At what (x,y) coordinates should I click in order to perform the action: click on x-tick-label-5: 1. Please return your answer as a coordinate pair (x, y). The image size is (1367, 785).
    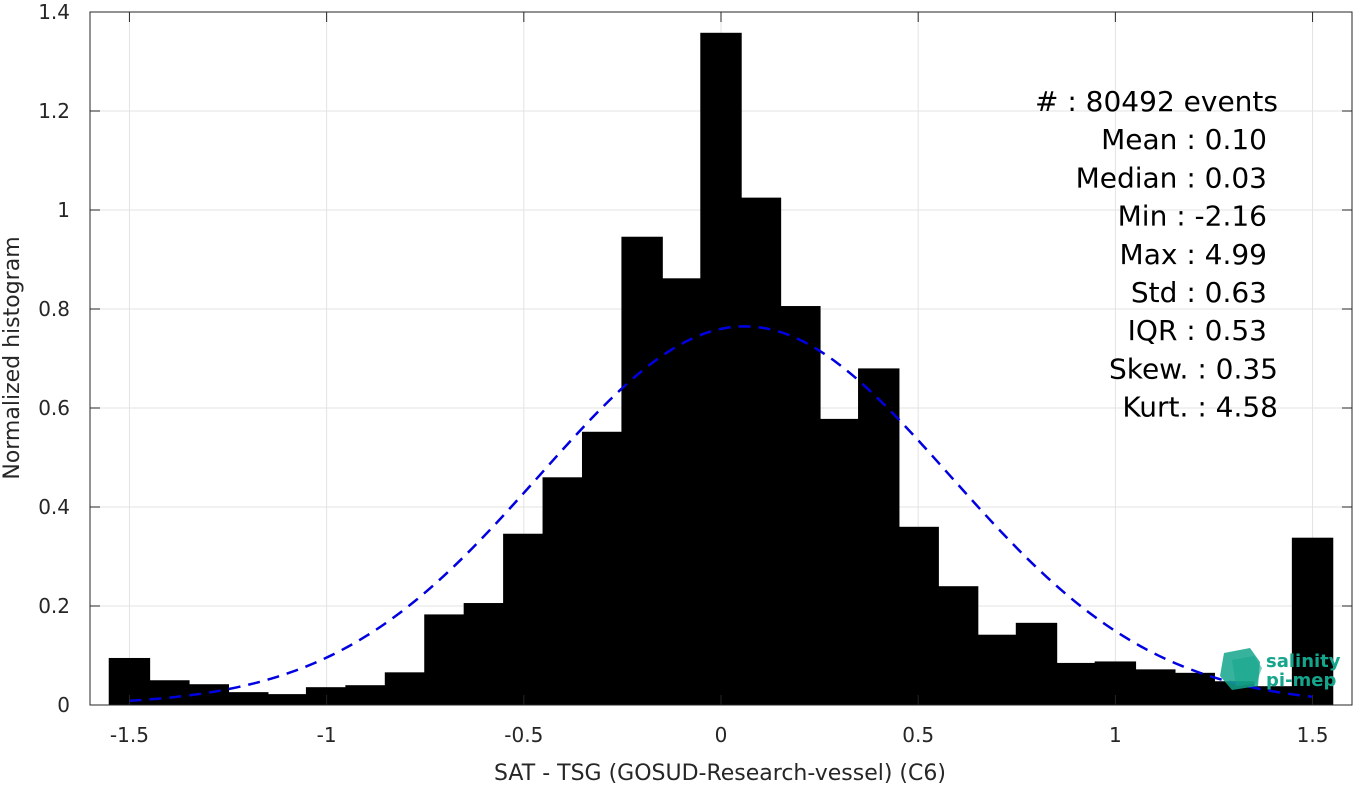
    Looking at the image, I should click on (1115, 735).